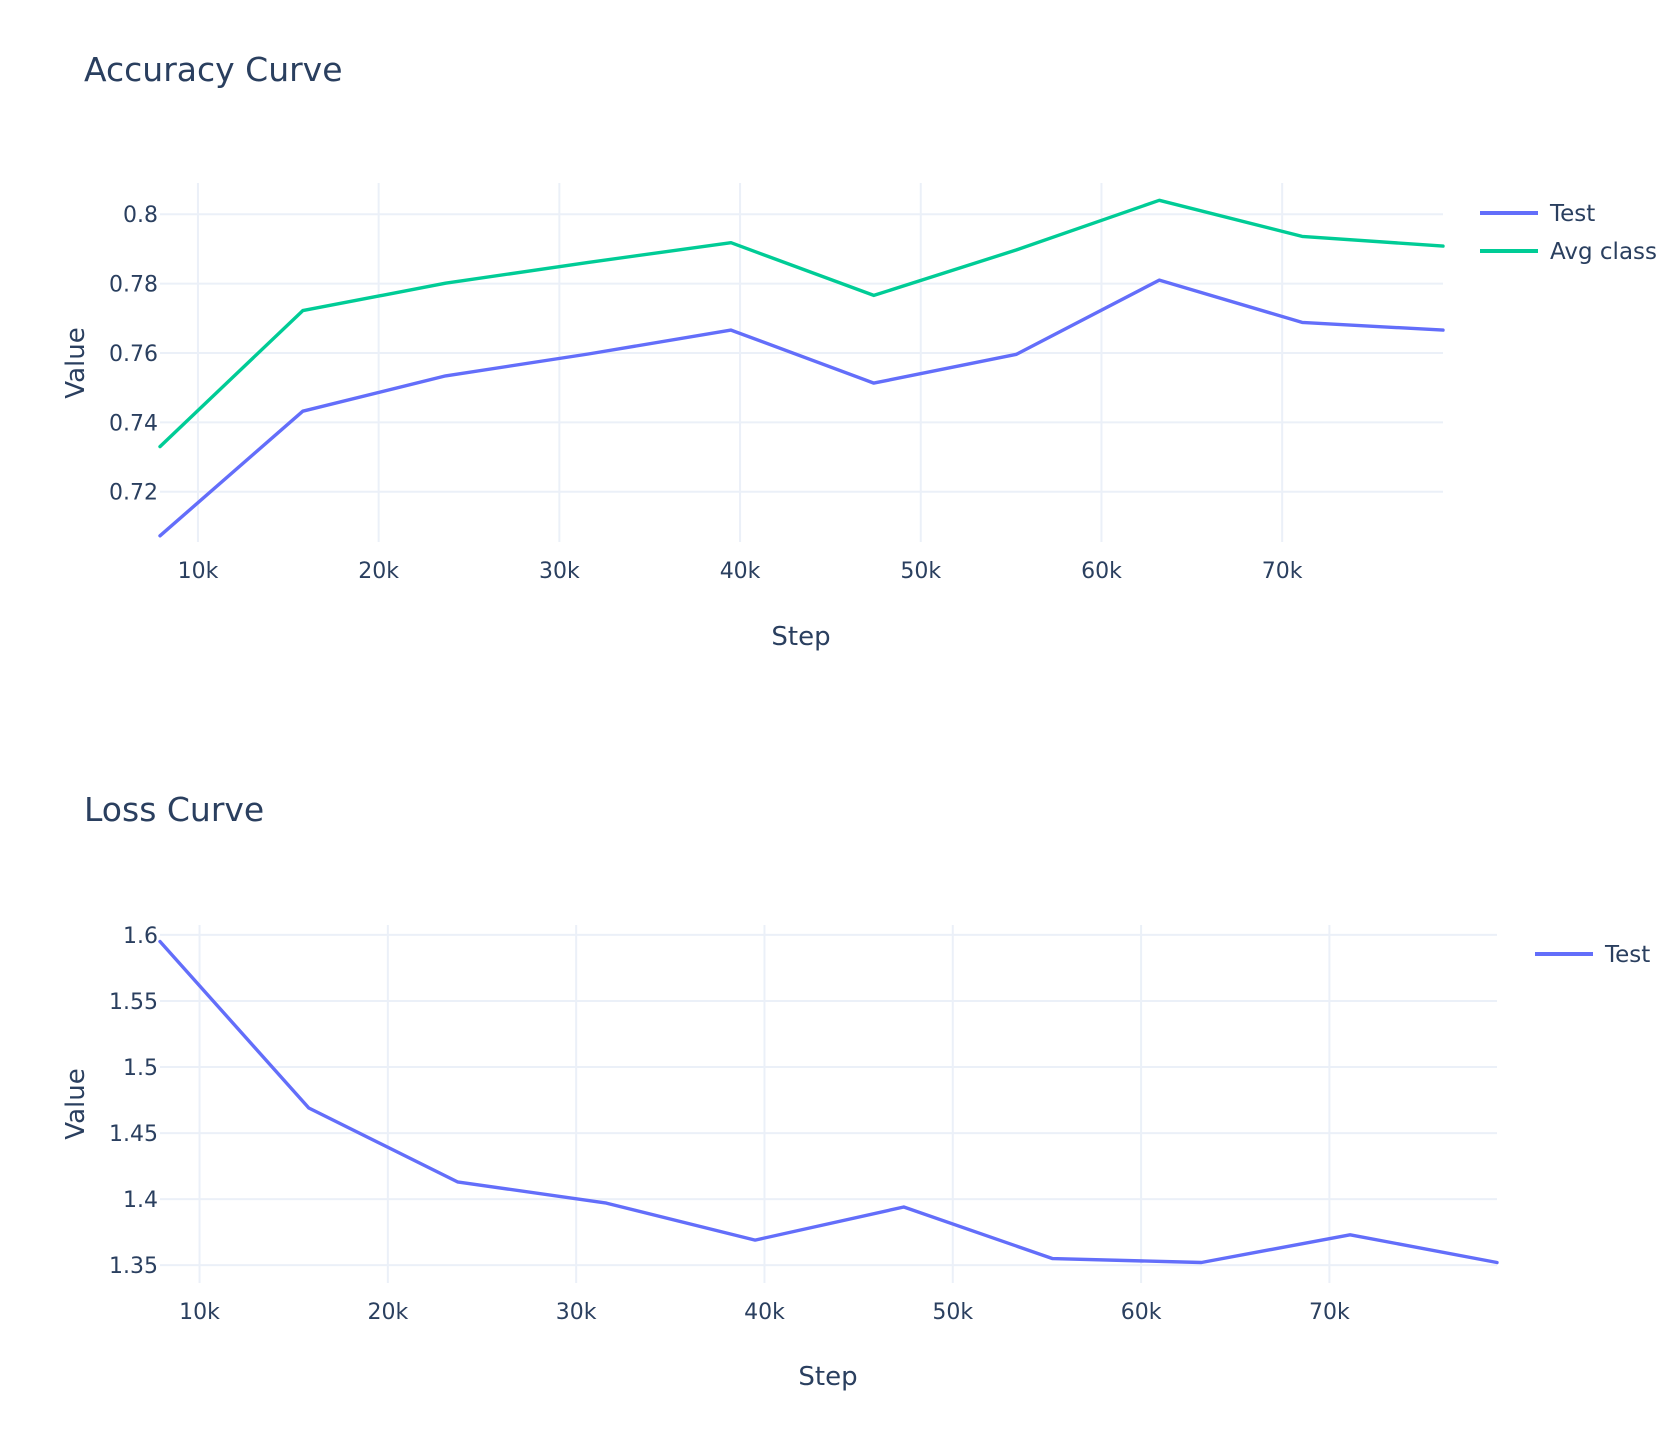  I want to click on y-tick-label: 1.55, so click(133, 1002).